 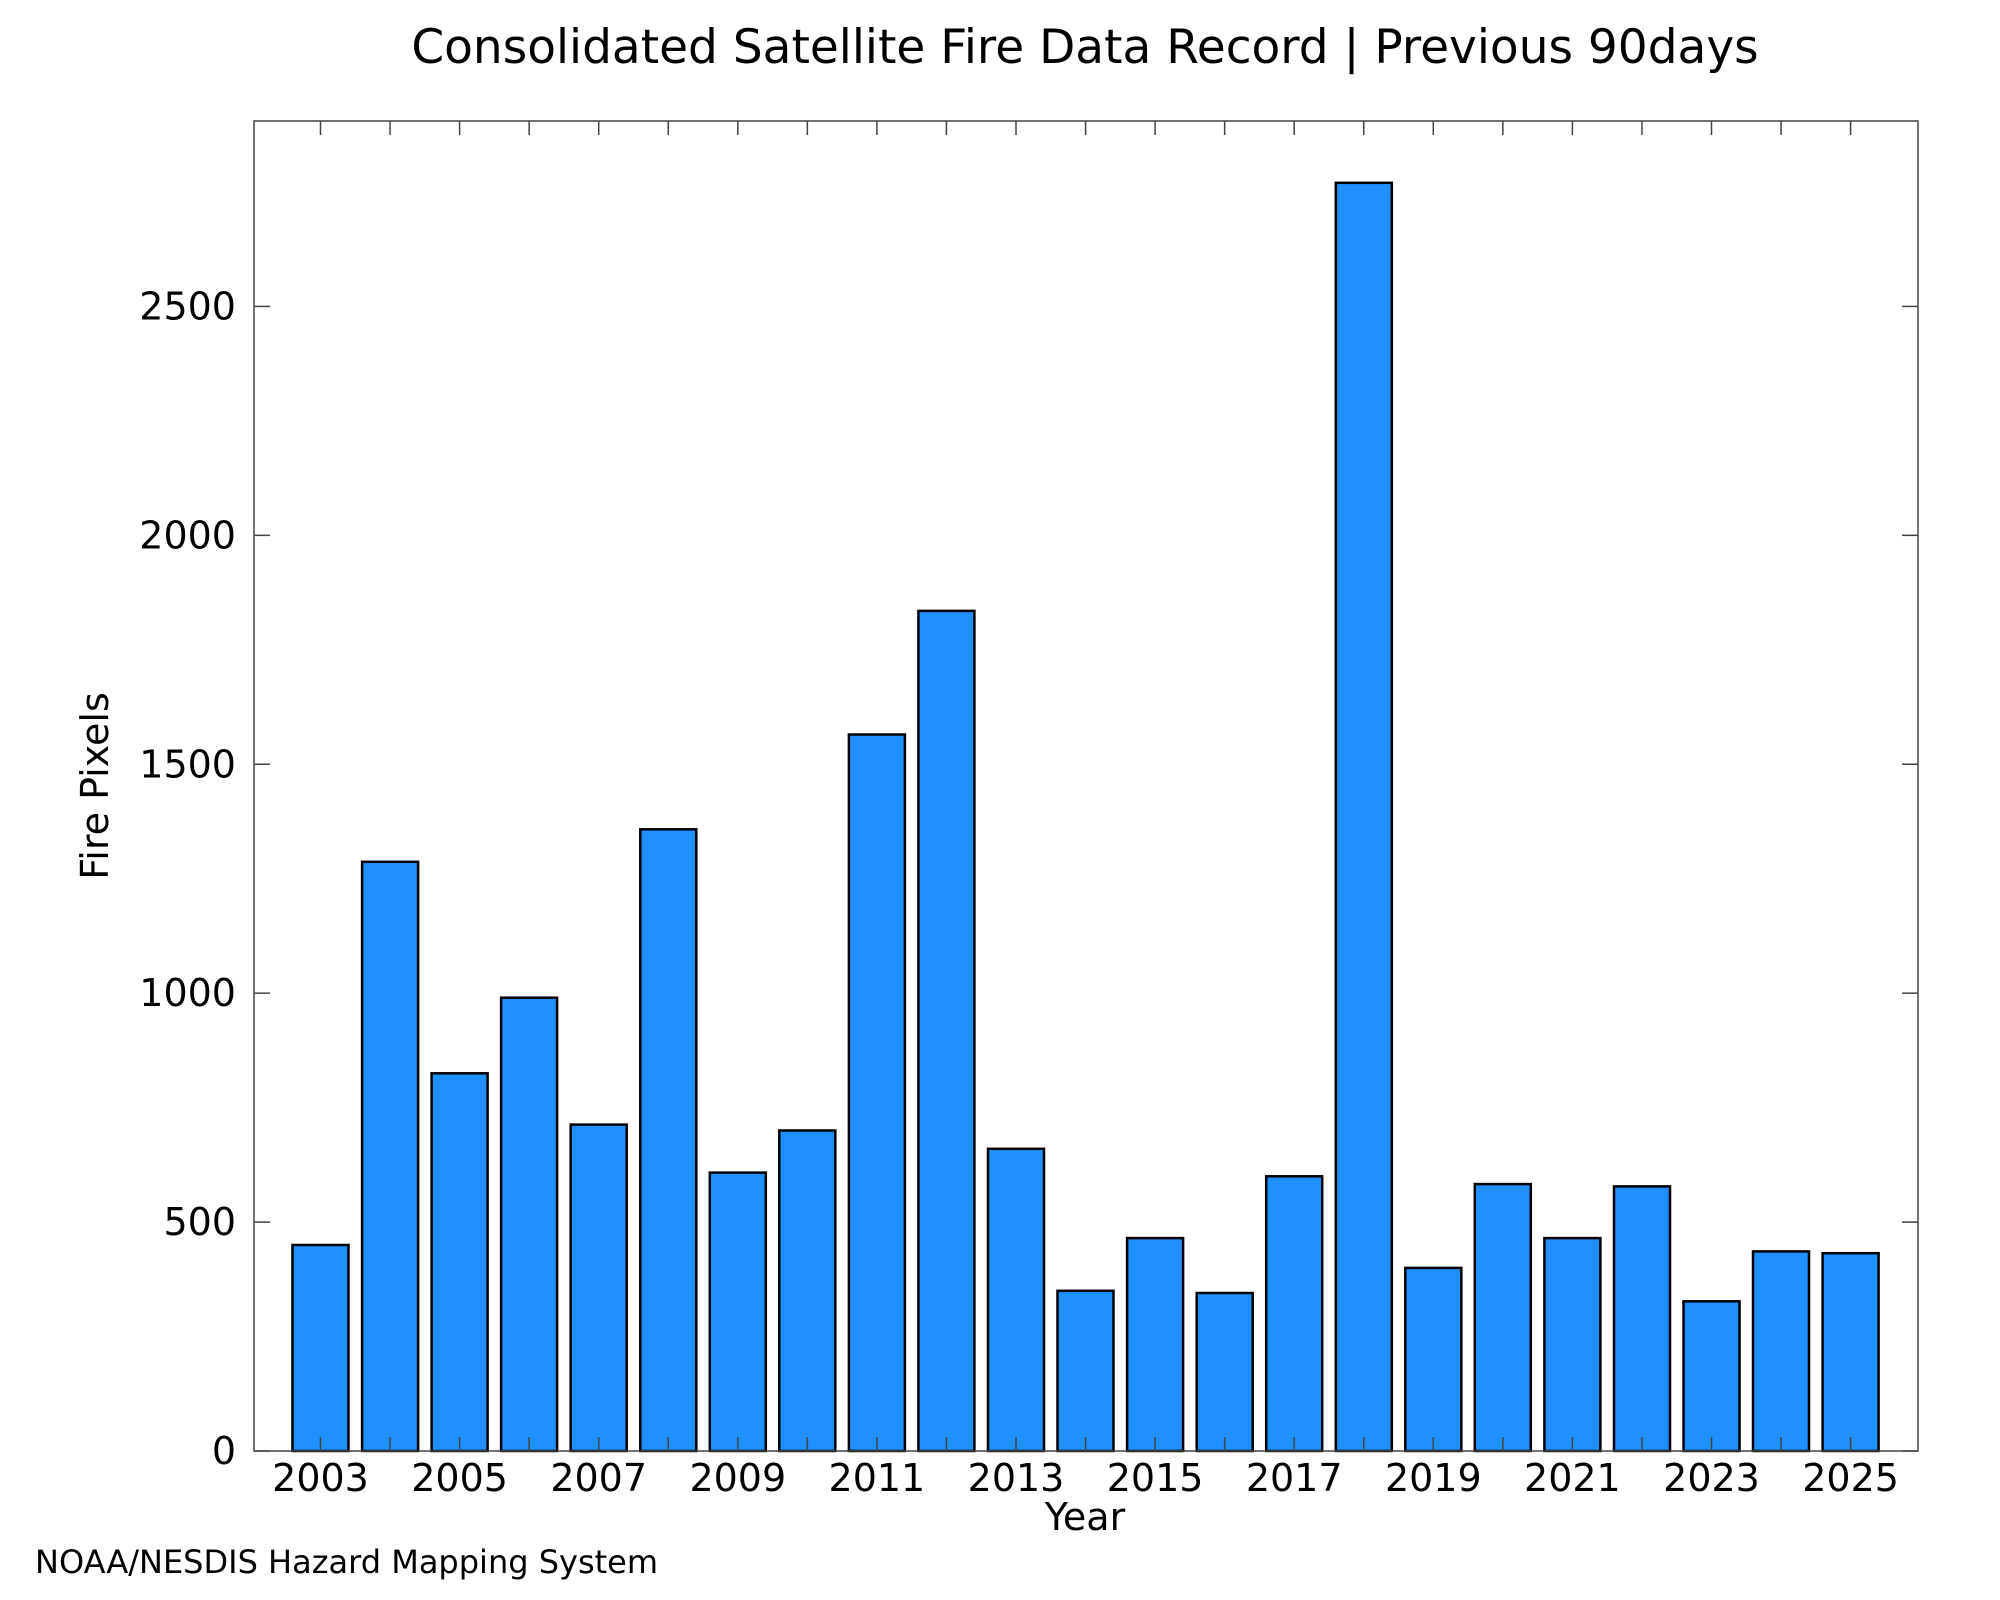 I want to click on bar-2023, so click(x=1711, y=1376).